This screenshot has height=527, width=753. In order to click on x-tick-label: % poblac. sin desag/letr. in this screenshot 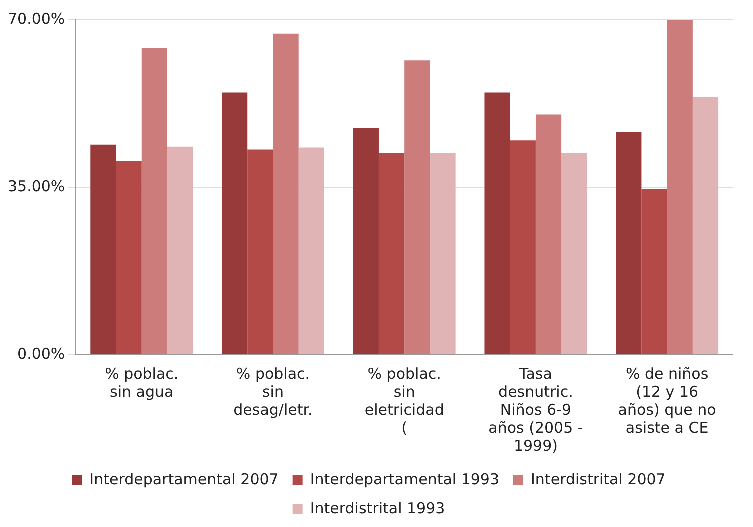, I will do `click(273, 391)`.